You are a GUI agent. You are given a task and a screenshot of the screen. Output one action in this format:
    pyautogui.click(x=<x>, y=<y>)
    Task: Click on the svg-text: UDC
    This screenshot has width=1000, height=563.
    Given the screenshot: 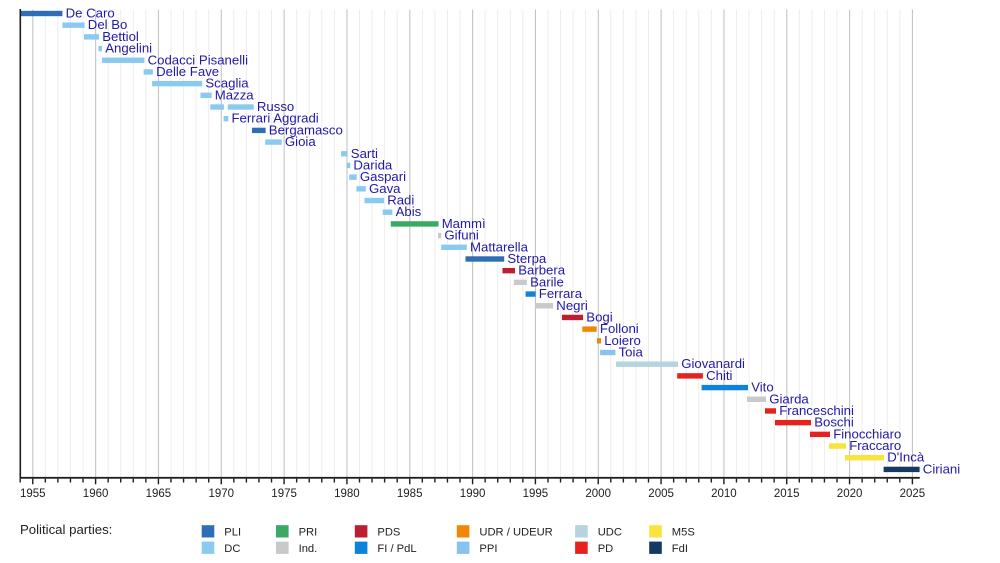 What is the action you would take?
    pyautogui.click(x=610, y=533)
    